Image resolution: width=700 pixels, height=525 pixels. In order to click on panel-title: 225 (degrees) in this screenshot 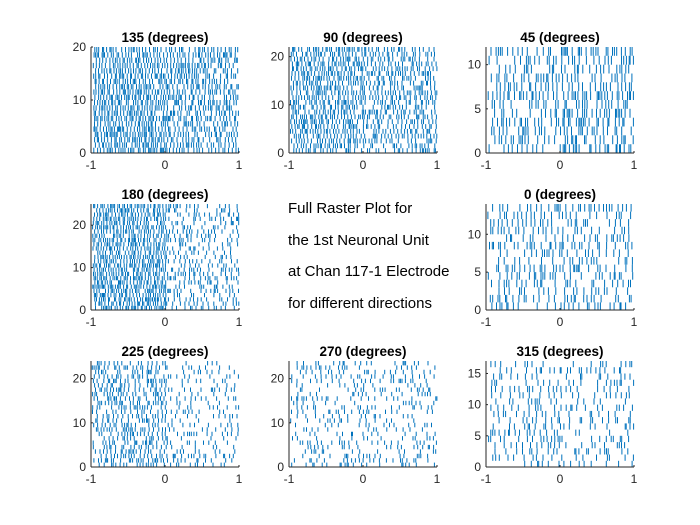, I will do `click(164, 351)`.